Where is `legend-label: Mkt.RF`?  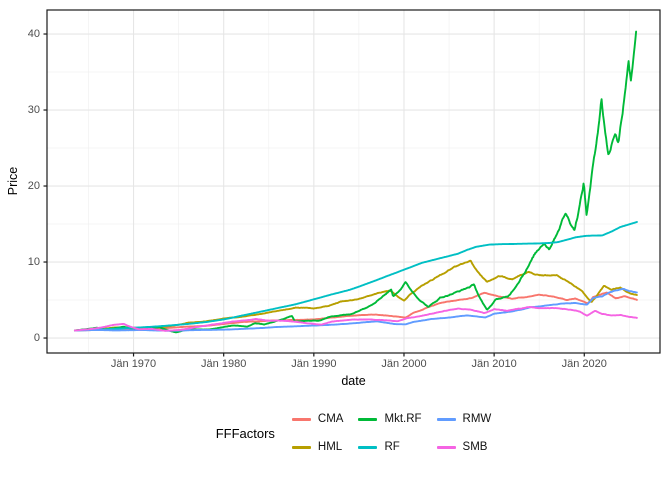
legend-label: Mkt.RF is located at coordinates (403, 419).